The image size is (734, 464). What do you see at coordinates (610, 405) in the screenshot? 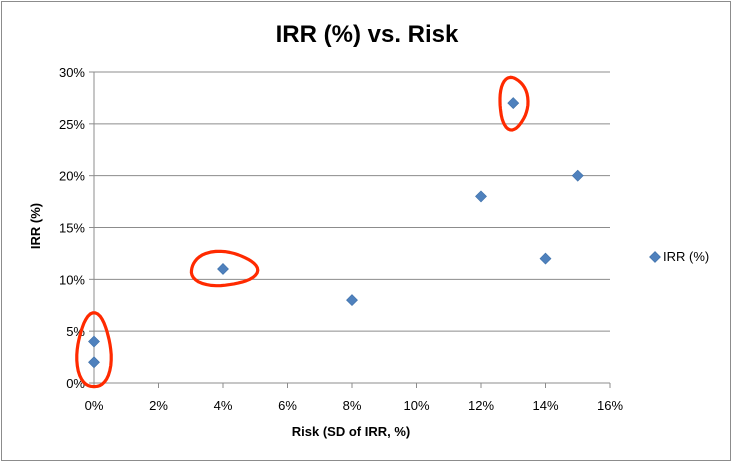
I see `x-tick-label: 16%` at bounding box center [610, 405].